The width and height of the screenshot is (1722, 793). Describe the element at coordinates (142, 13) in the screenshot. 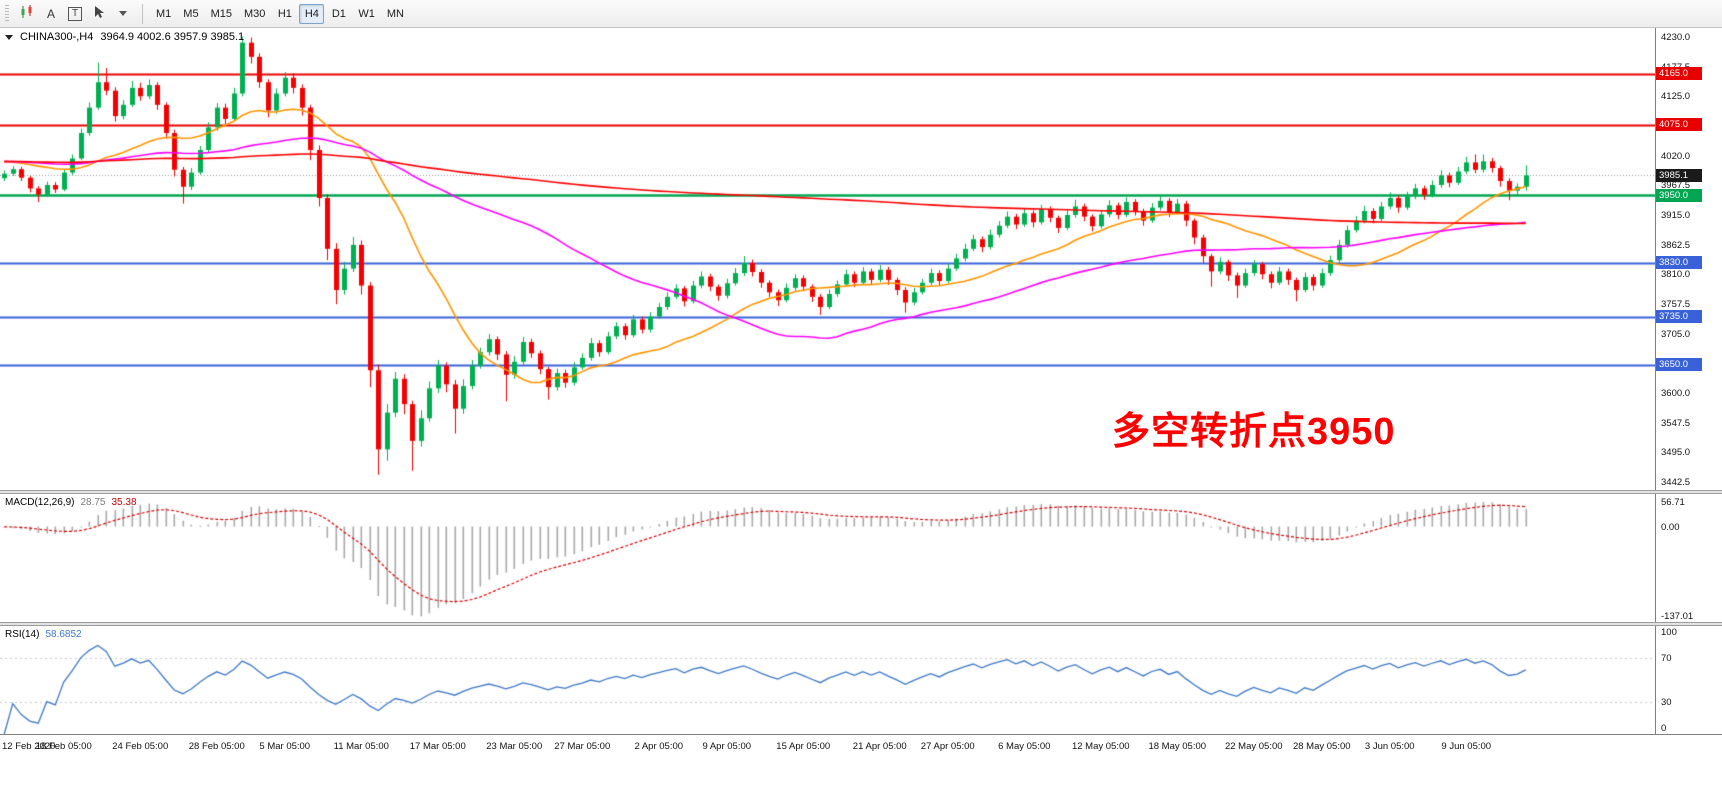

I see `toolbar-separator` at that location.